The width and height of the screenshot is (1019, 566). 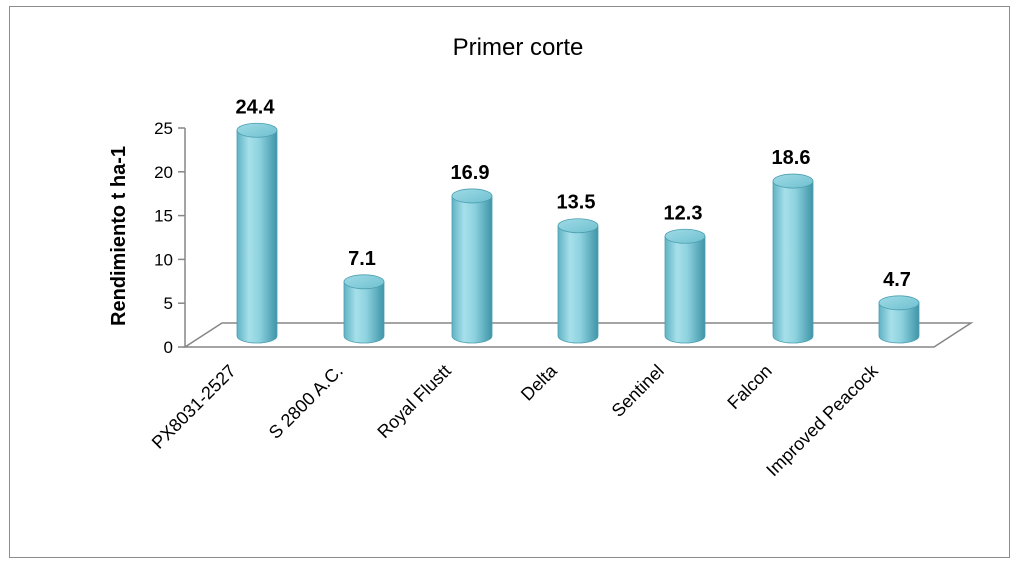 I want to click on x-category-label: S 2800 A.C., so click(x=306, y=402).